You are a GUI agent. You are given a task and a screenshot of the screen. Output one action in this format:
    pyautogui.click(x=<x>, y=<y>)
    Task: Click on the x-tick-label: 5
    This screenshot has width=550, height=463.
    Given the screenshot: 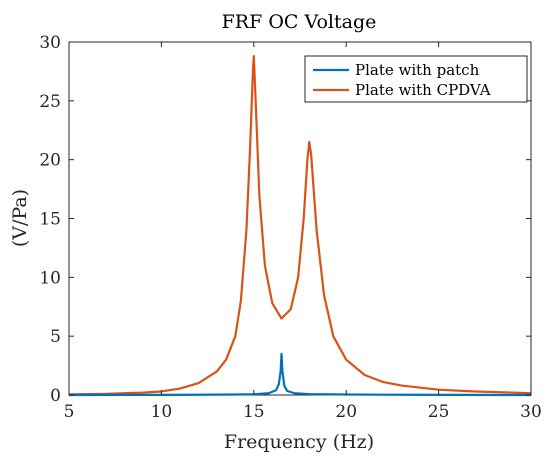 What is the action you would take?
    pyautogui.click(x=69, y=412)
    